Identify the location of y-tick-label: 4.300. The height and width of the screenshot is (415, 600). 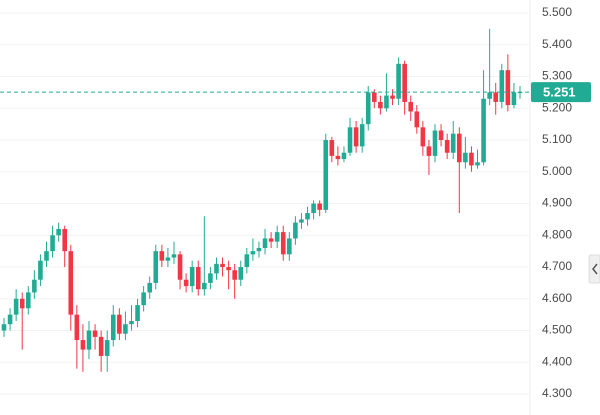
(557, 393).